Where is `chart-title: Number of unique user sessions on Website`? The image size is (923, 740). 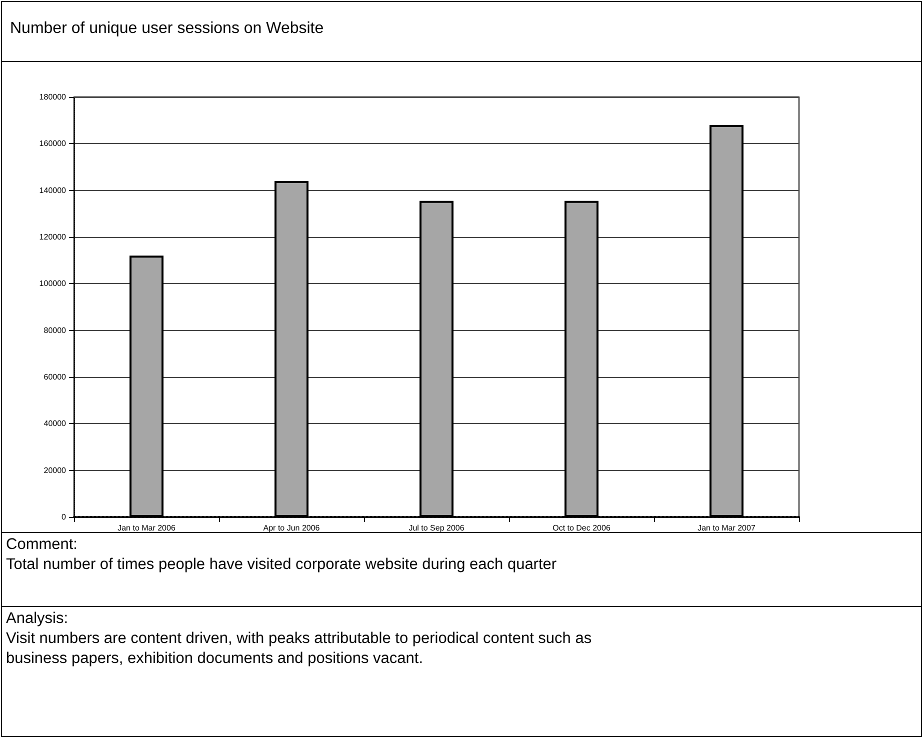 chart-title: Number of unique user sessions on Website is located at coordinates (461, 32).